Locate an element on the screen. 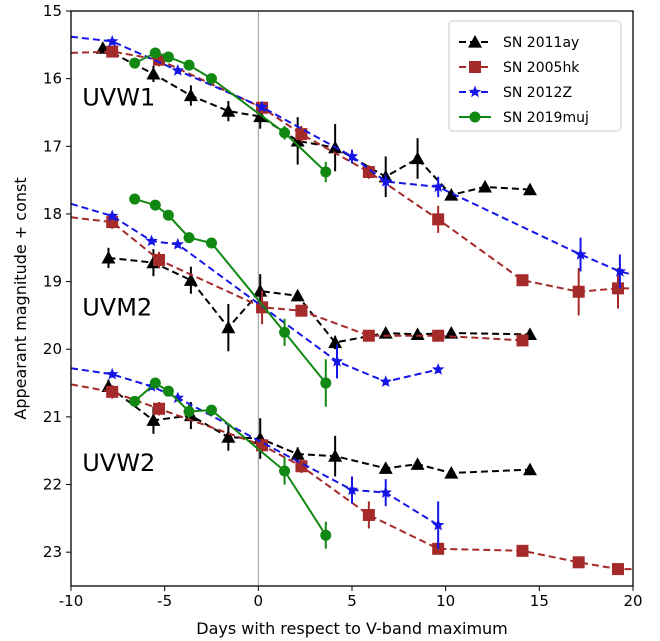 The width and height of the screenshot is (660, 641). legend-label: SN 2012Z is located at coordinates (537, 93).